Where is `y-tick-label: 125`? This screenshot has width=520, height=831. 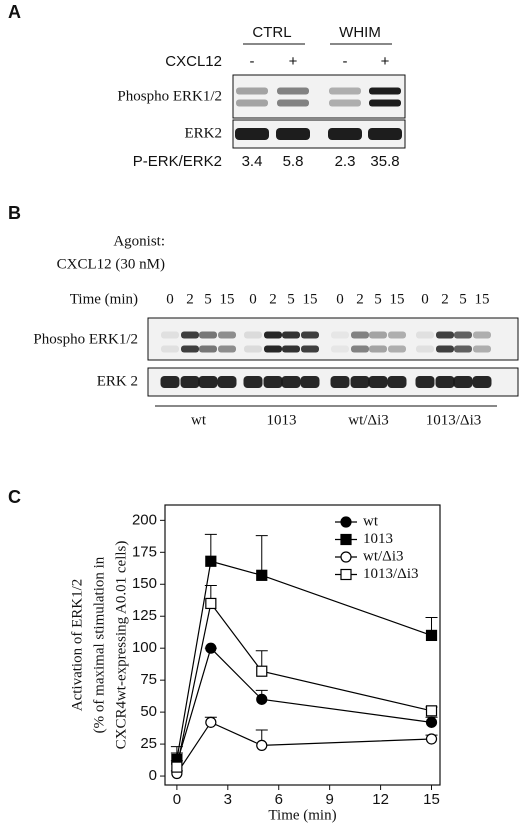
y-tick-label: 125 is located at coordinates (144, 615).